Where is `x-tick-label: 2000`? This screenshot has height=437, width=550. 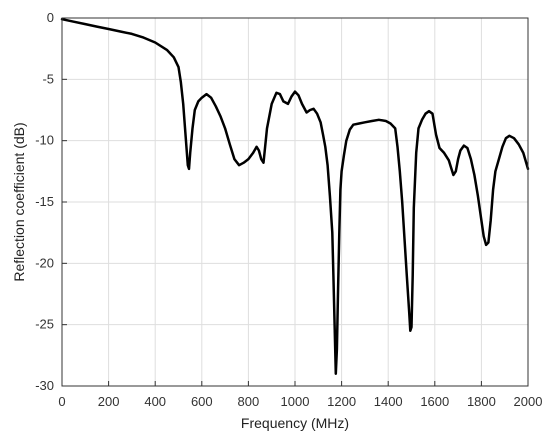 x-tick-label: 2000 is located at coordinates (528, 401).